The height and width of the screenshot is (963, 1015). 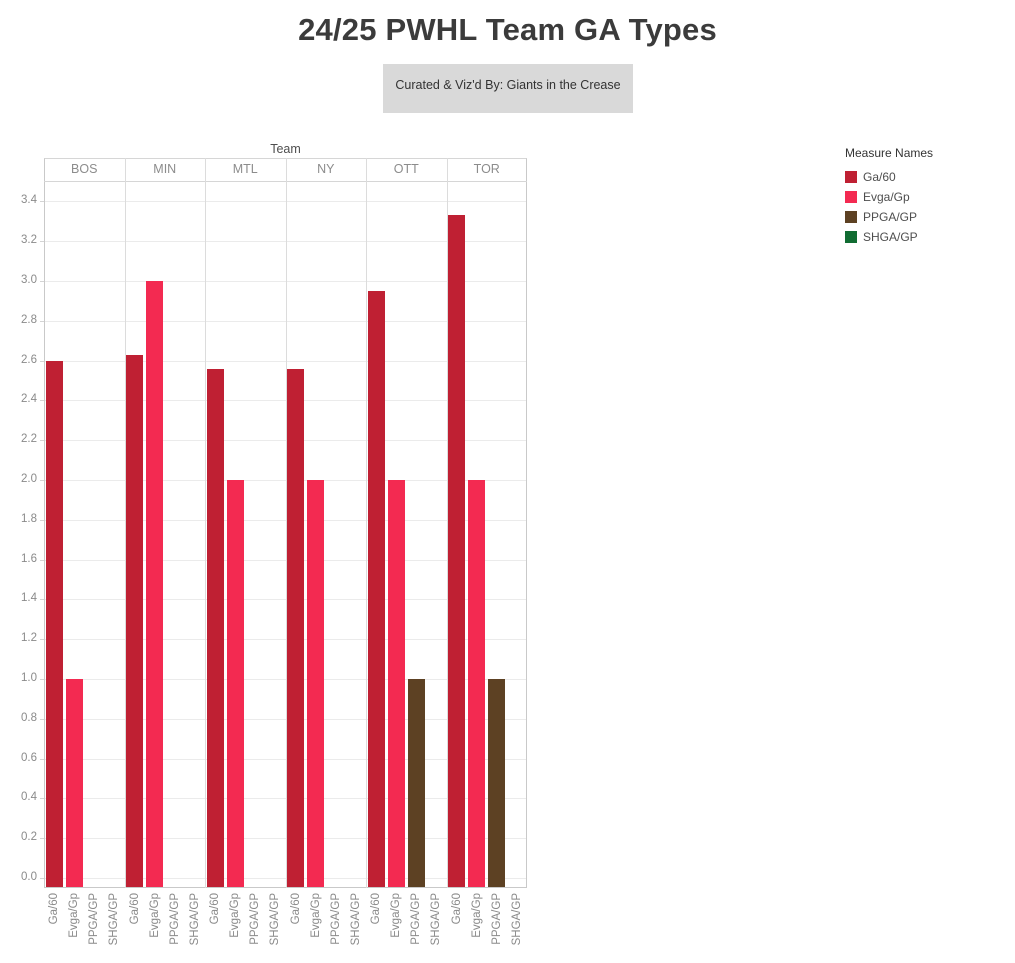 I want to click on xaxis-label-min-shga-gp: SHGA/GP, so click(x=194, y=919).